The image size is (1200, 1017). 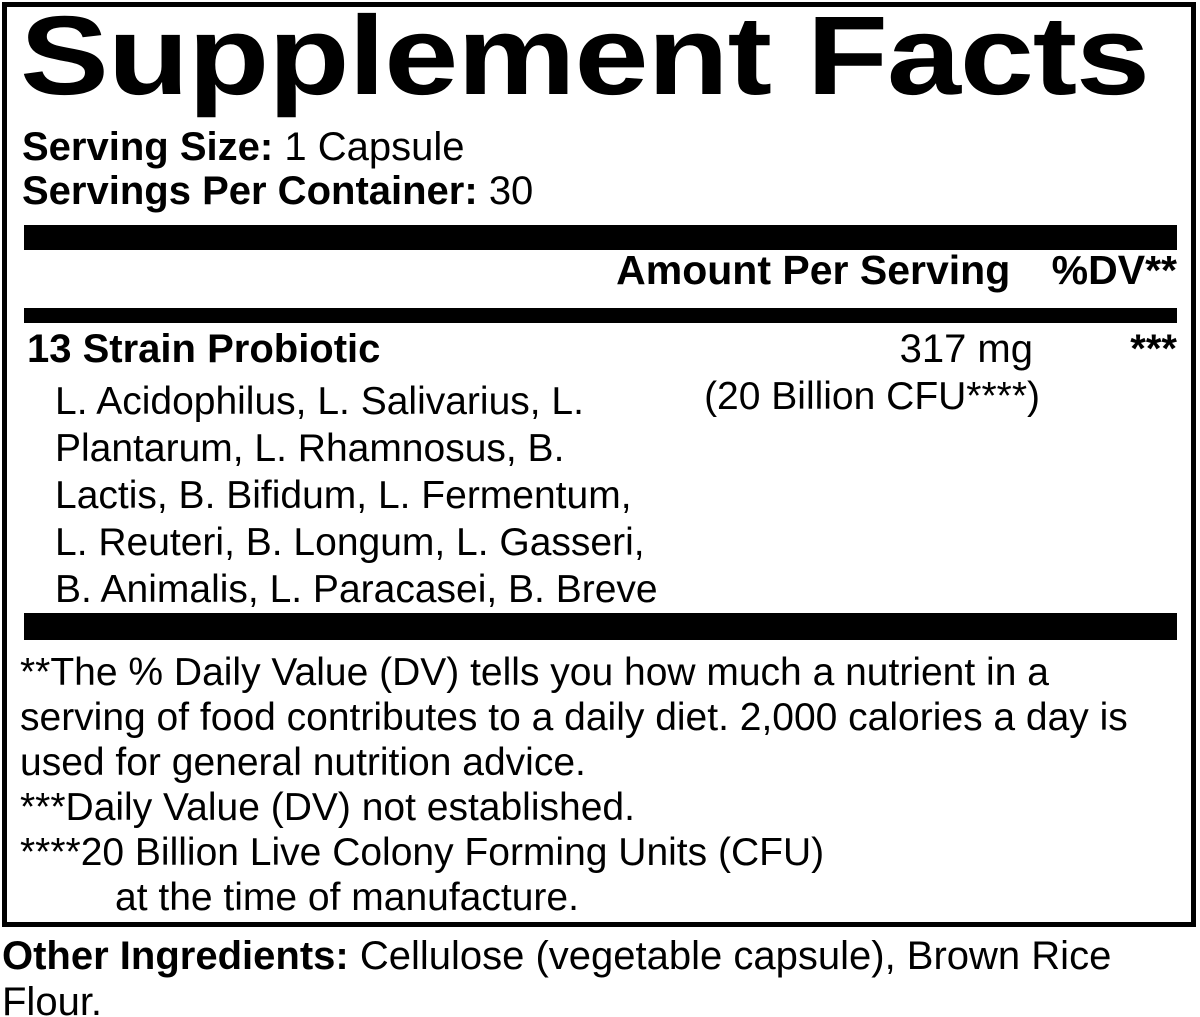 I want to click on thick-rule-bottom, so click(x=600, y=626).